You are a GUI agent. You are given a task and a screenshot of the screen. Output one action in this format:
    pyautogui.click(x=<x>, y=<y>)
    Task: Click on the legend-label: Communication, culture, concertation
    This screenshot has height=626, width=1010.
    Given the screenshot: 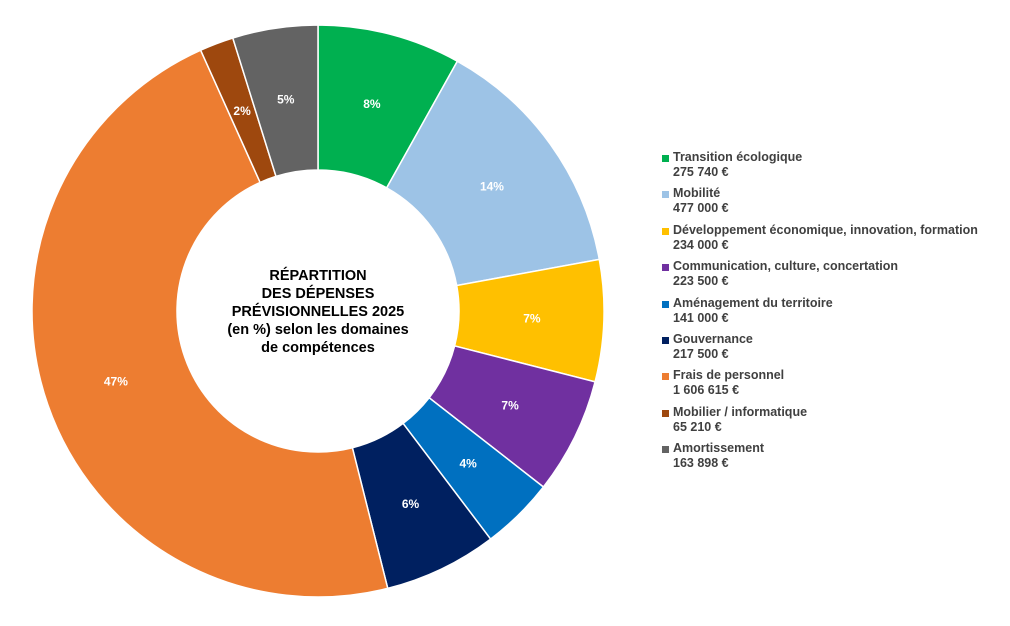 What is the action you would take?
    pyautogui.click(x=786, y=266)
    